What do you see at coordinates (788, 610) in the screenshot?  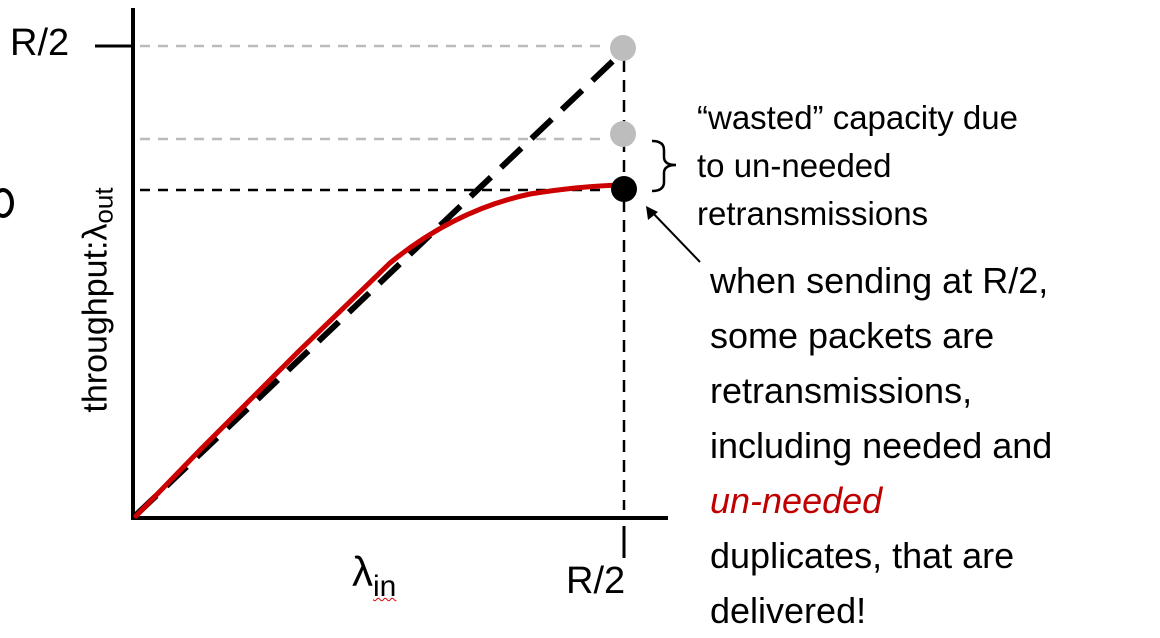 I see `sending-note-line: delivered!` at bounding box center [788, 610].